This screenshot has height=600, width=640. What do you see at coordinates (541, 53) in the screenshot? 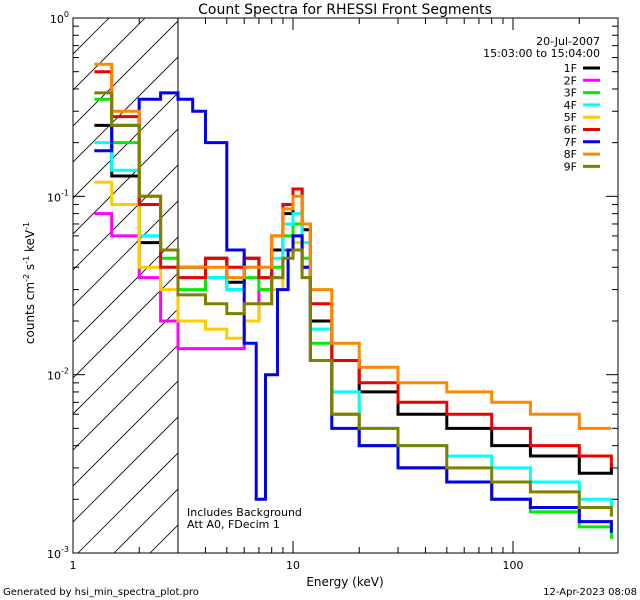
I see `time-range-label: 15:03:00 to 15:04:00` at bounding box center [541, 53].